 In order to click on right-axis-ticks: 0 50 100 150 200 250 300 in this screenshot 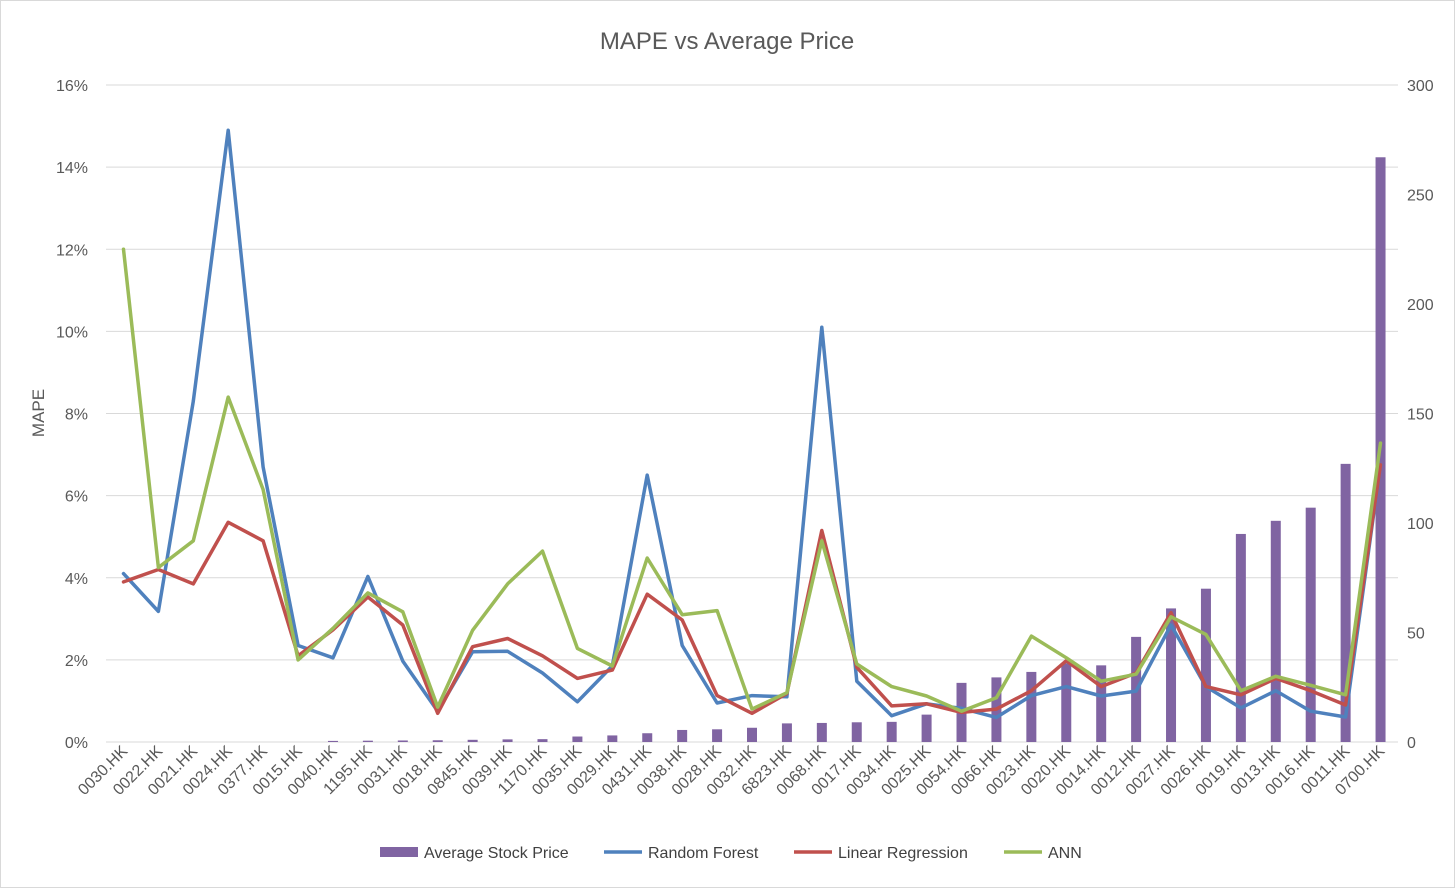, I will do `click(1420, 415)`.